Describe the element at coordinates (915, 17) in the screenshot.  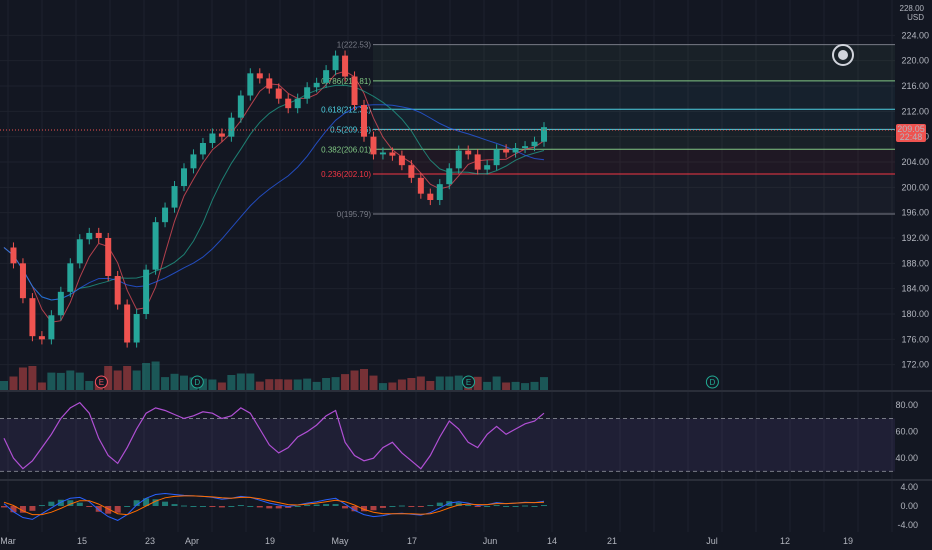
I see `currency-label: USD` at that location.